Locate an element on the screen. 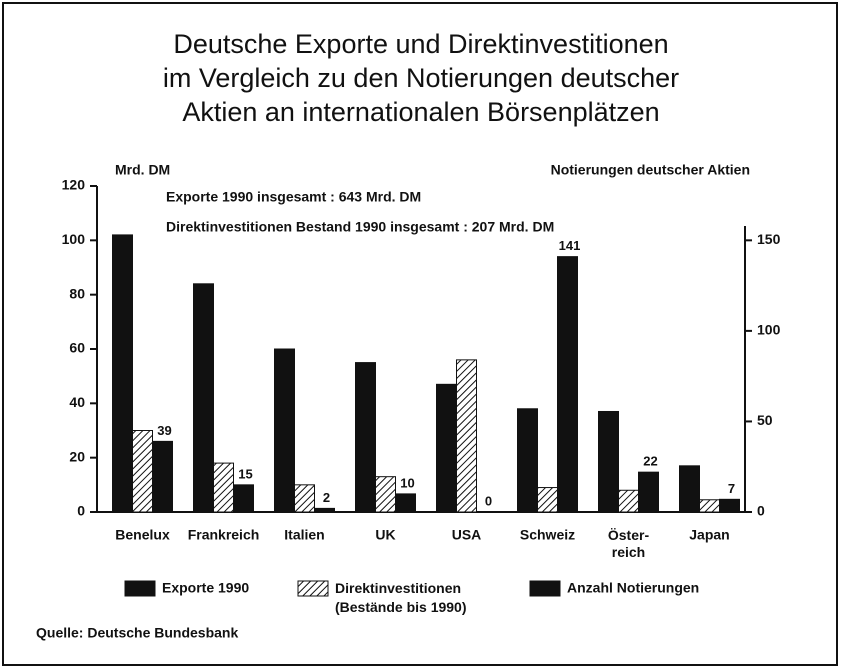  y2-tick-label: 100 is located at coordinates (769, 330).